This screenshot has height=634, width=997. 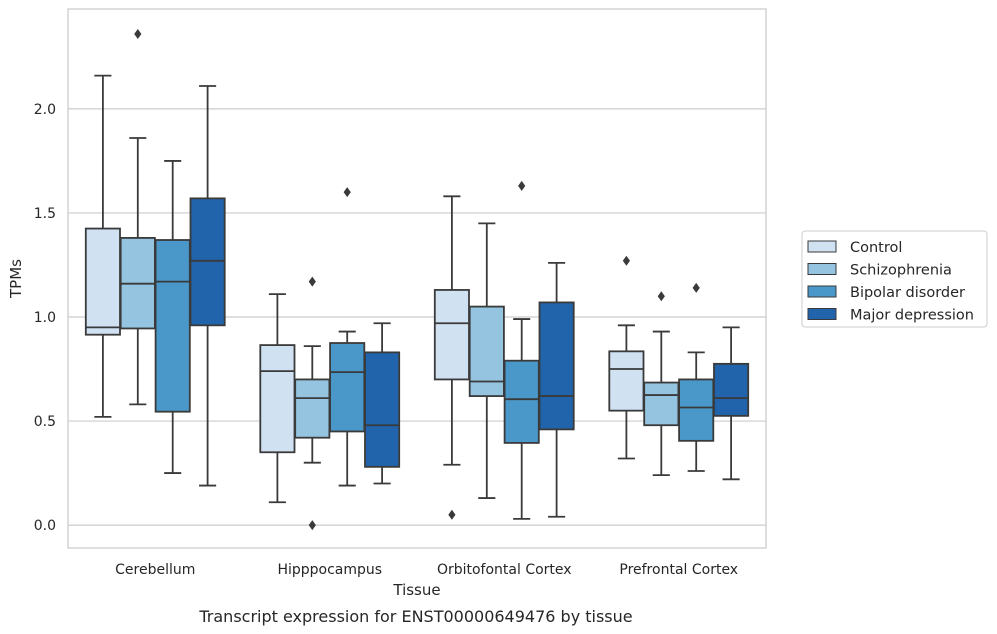 I want to click on legend-entry: Bipolar disorder, so click(x=907, y=293).